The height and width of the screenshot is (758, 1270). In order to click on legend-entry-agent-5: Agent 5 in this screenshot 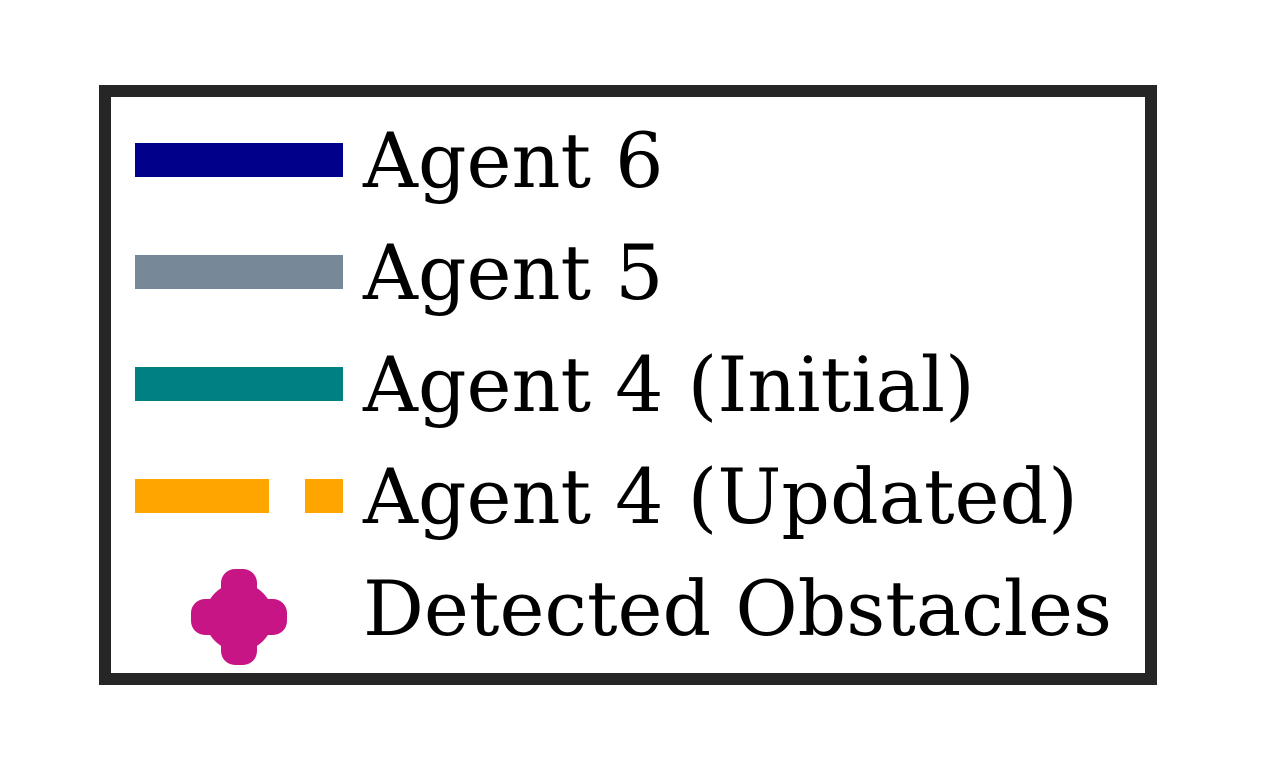, I will do `click(628, 271)`.